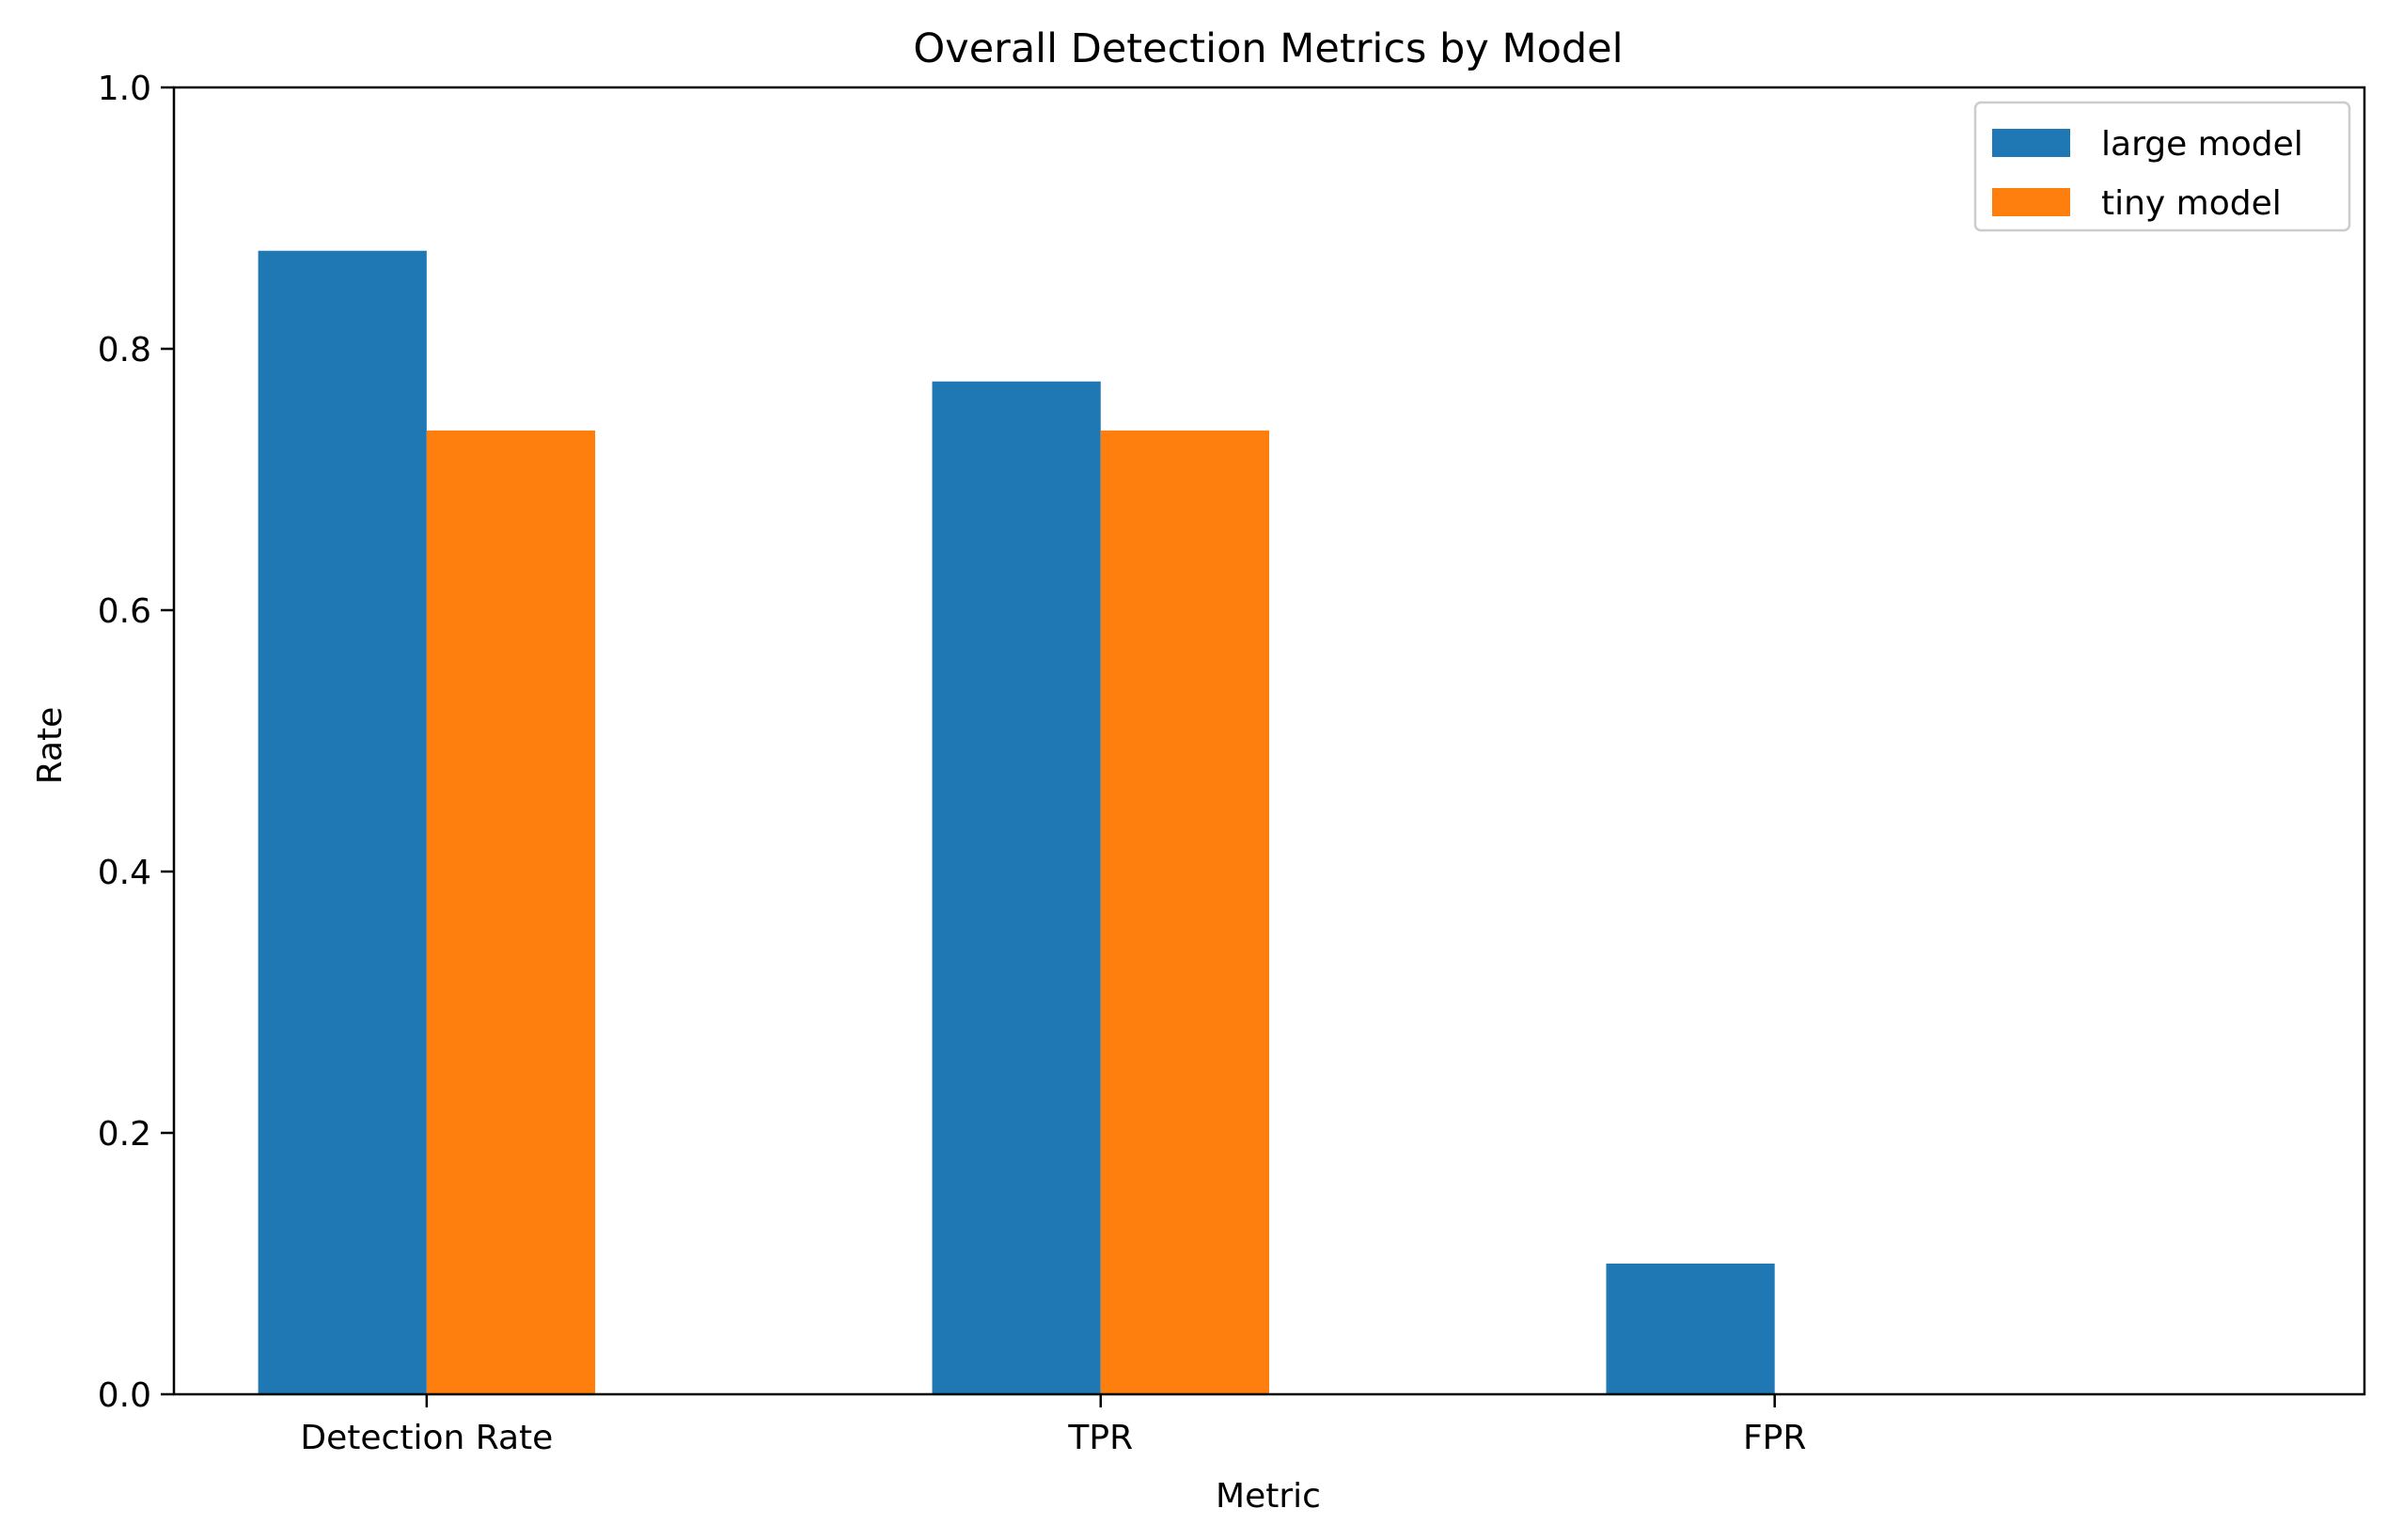 The image size is (2387, 1540). I want to click on legend: large model tiny model, so click(2162, 167).